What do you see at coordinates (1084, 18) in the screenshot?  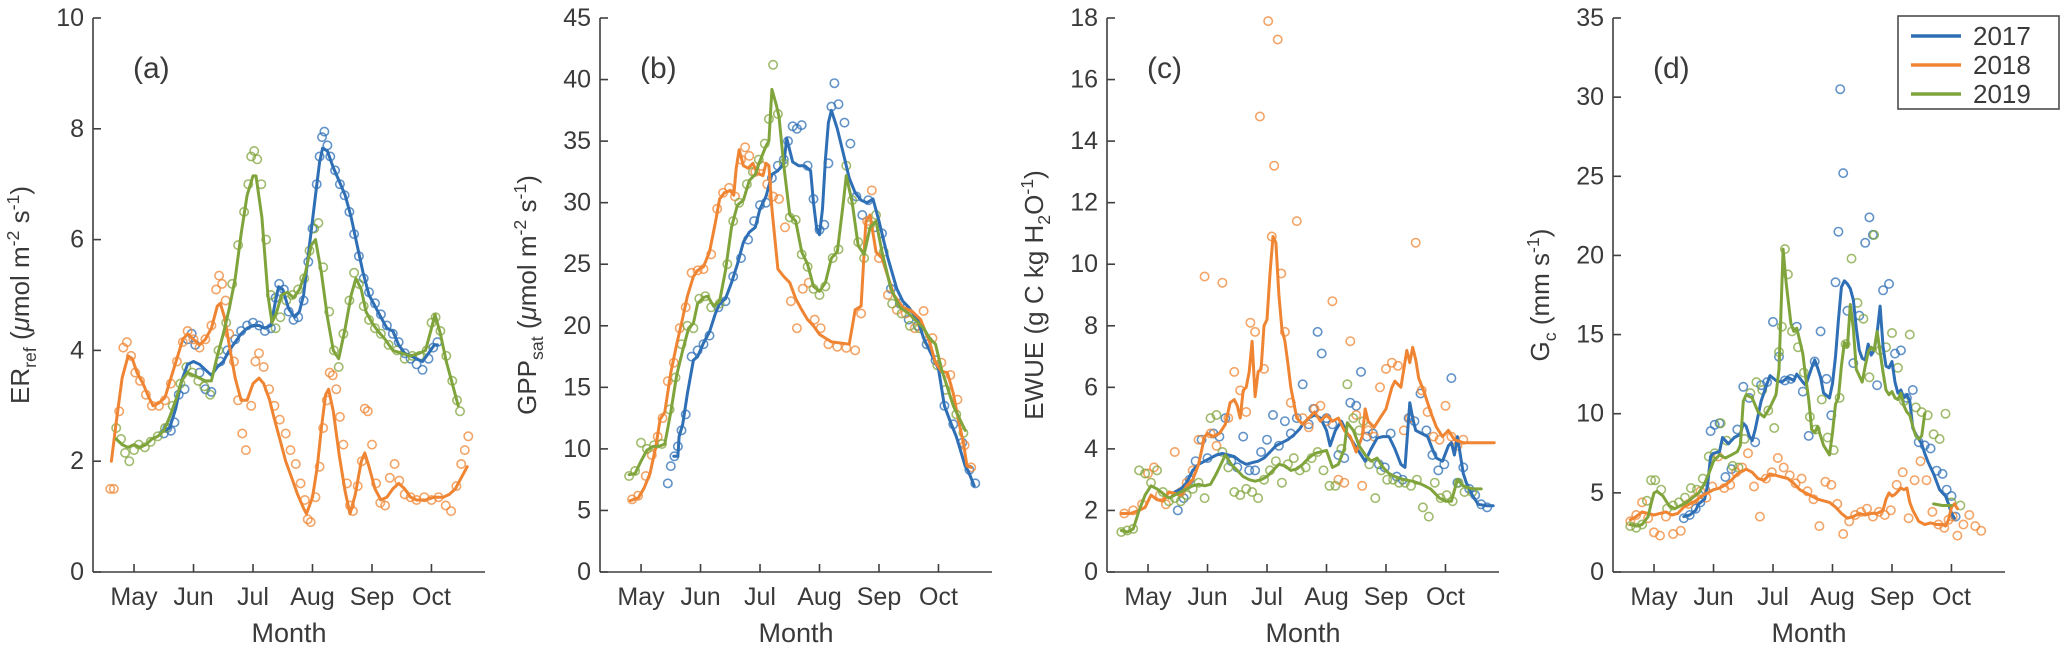 I see `y-tick-label: 18` at bounding box center [1084, 18].